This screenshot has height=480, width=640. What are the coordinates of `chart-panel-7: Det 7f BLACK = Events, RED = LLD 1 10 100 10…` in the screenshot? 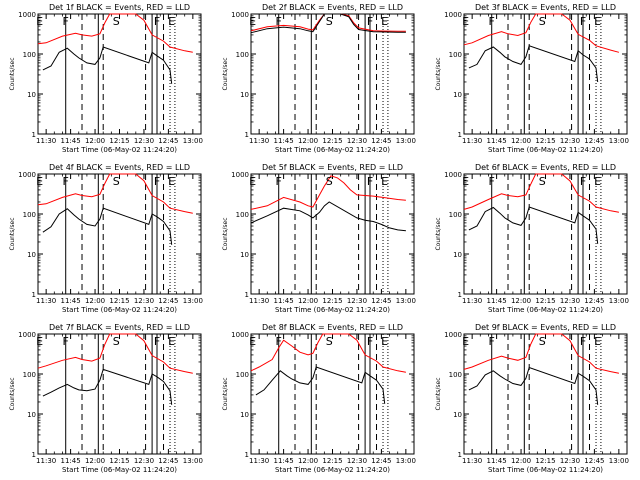 It's located at (106, 398).